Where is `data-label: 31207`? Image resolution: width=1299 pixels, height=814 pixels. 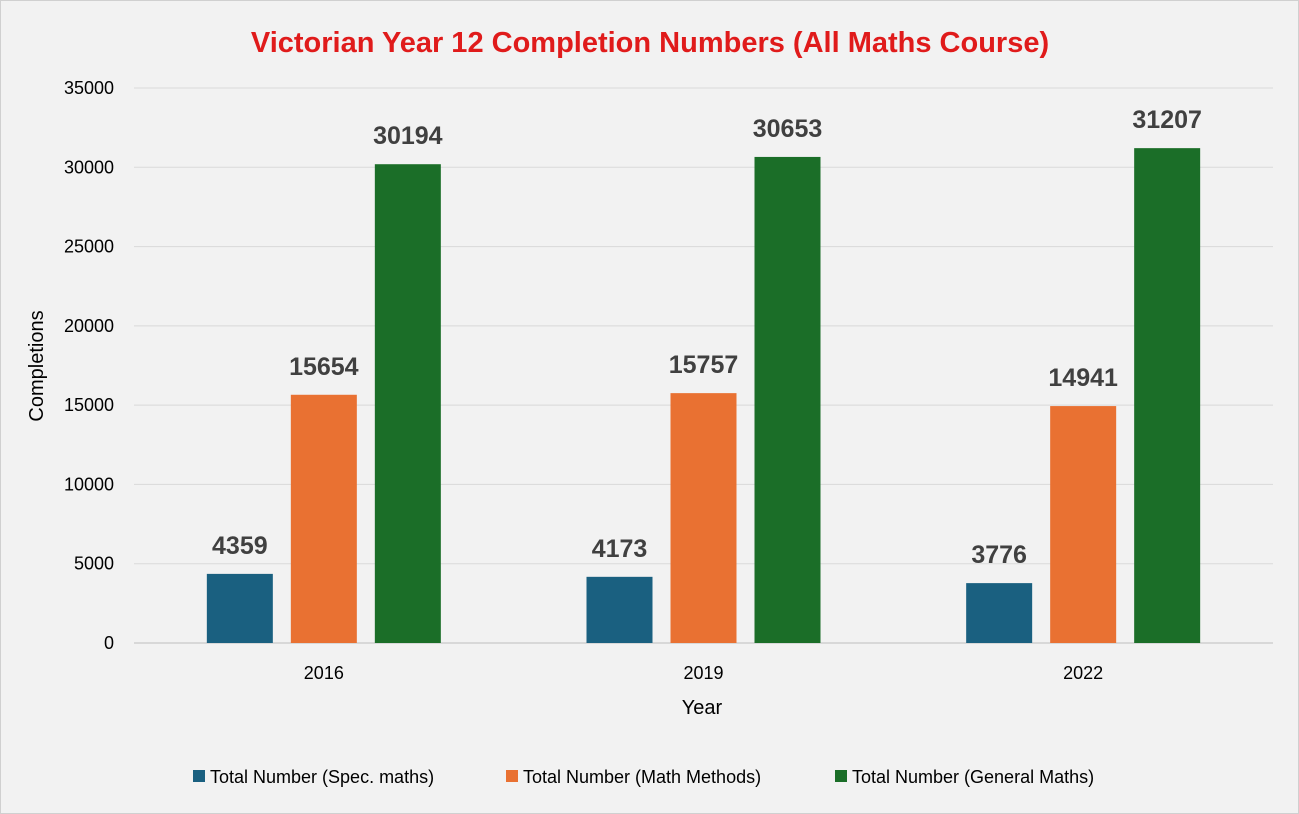
data-label: 31207 is located at coordinates (1167, 120).